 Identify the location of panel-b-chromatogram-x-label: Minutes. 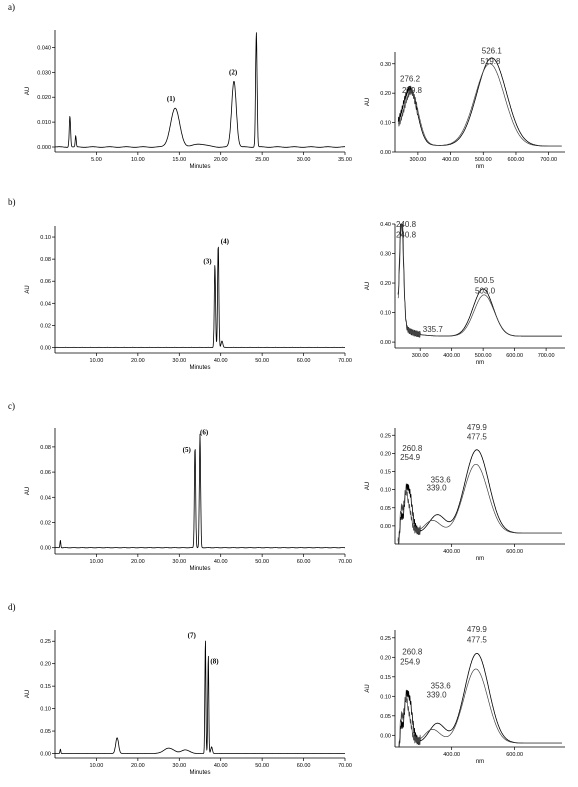
(199, 368).